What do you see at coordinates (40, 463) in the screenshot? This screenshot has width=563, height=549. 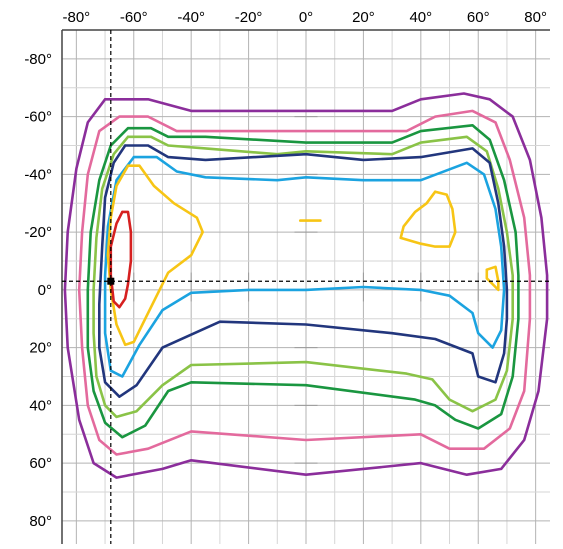 I see `y-tick-label: 60°` at bounding box center [40, 463].